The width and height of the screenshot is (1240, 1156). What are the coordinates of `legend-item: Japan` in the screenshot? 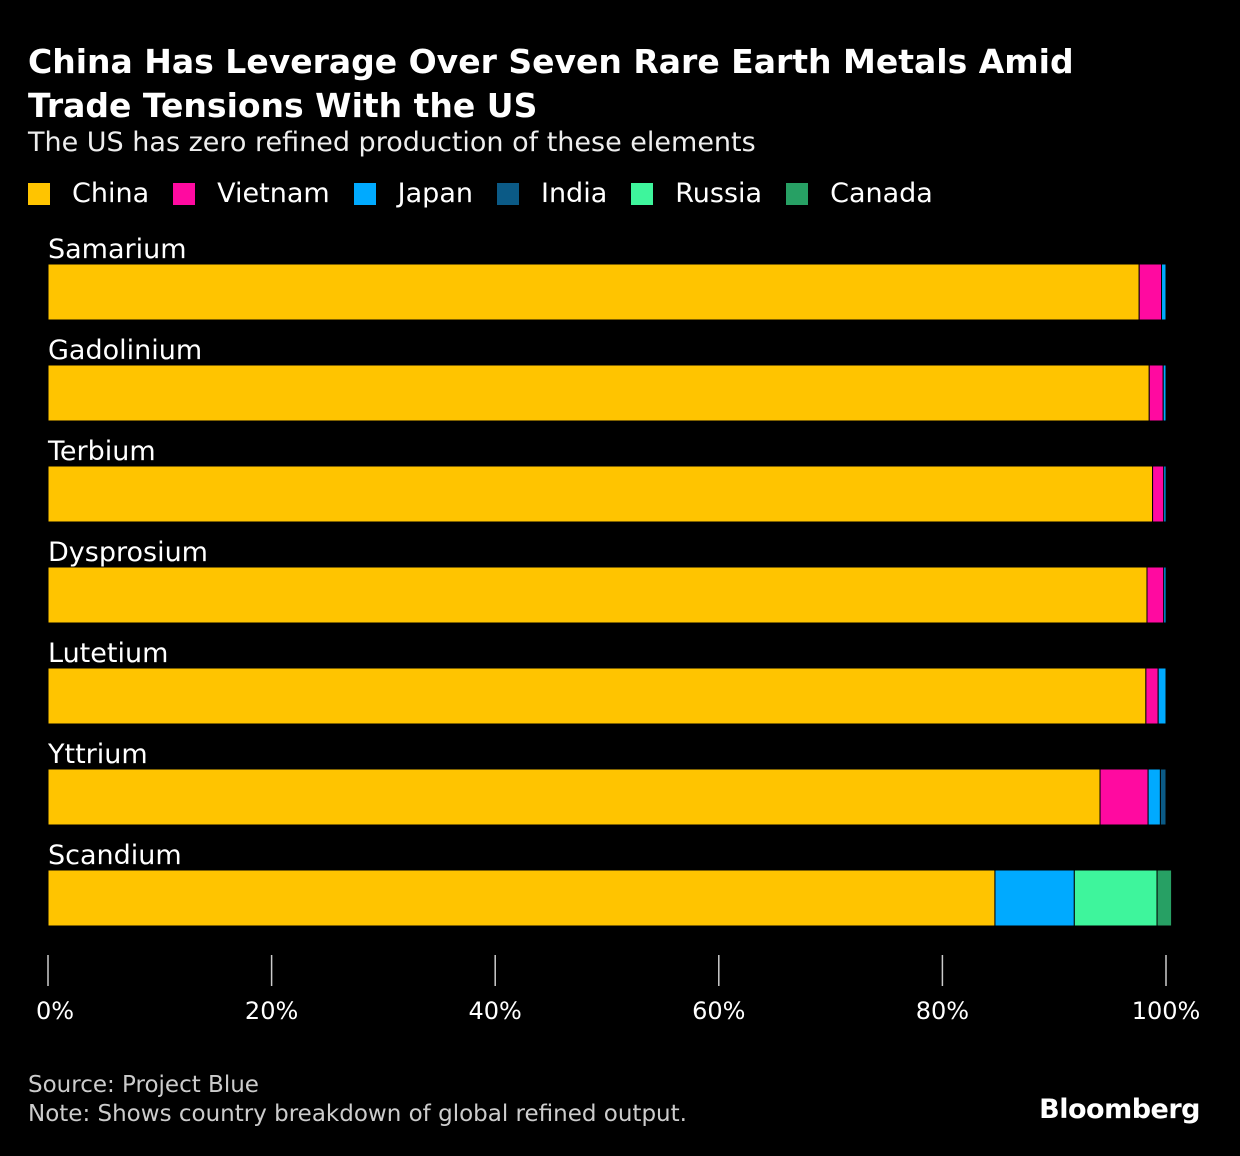 It's located at (413, 193).